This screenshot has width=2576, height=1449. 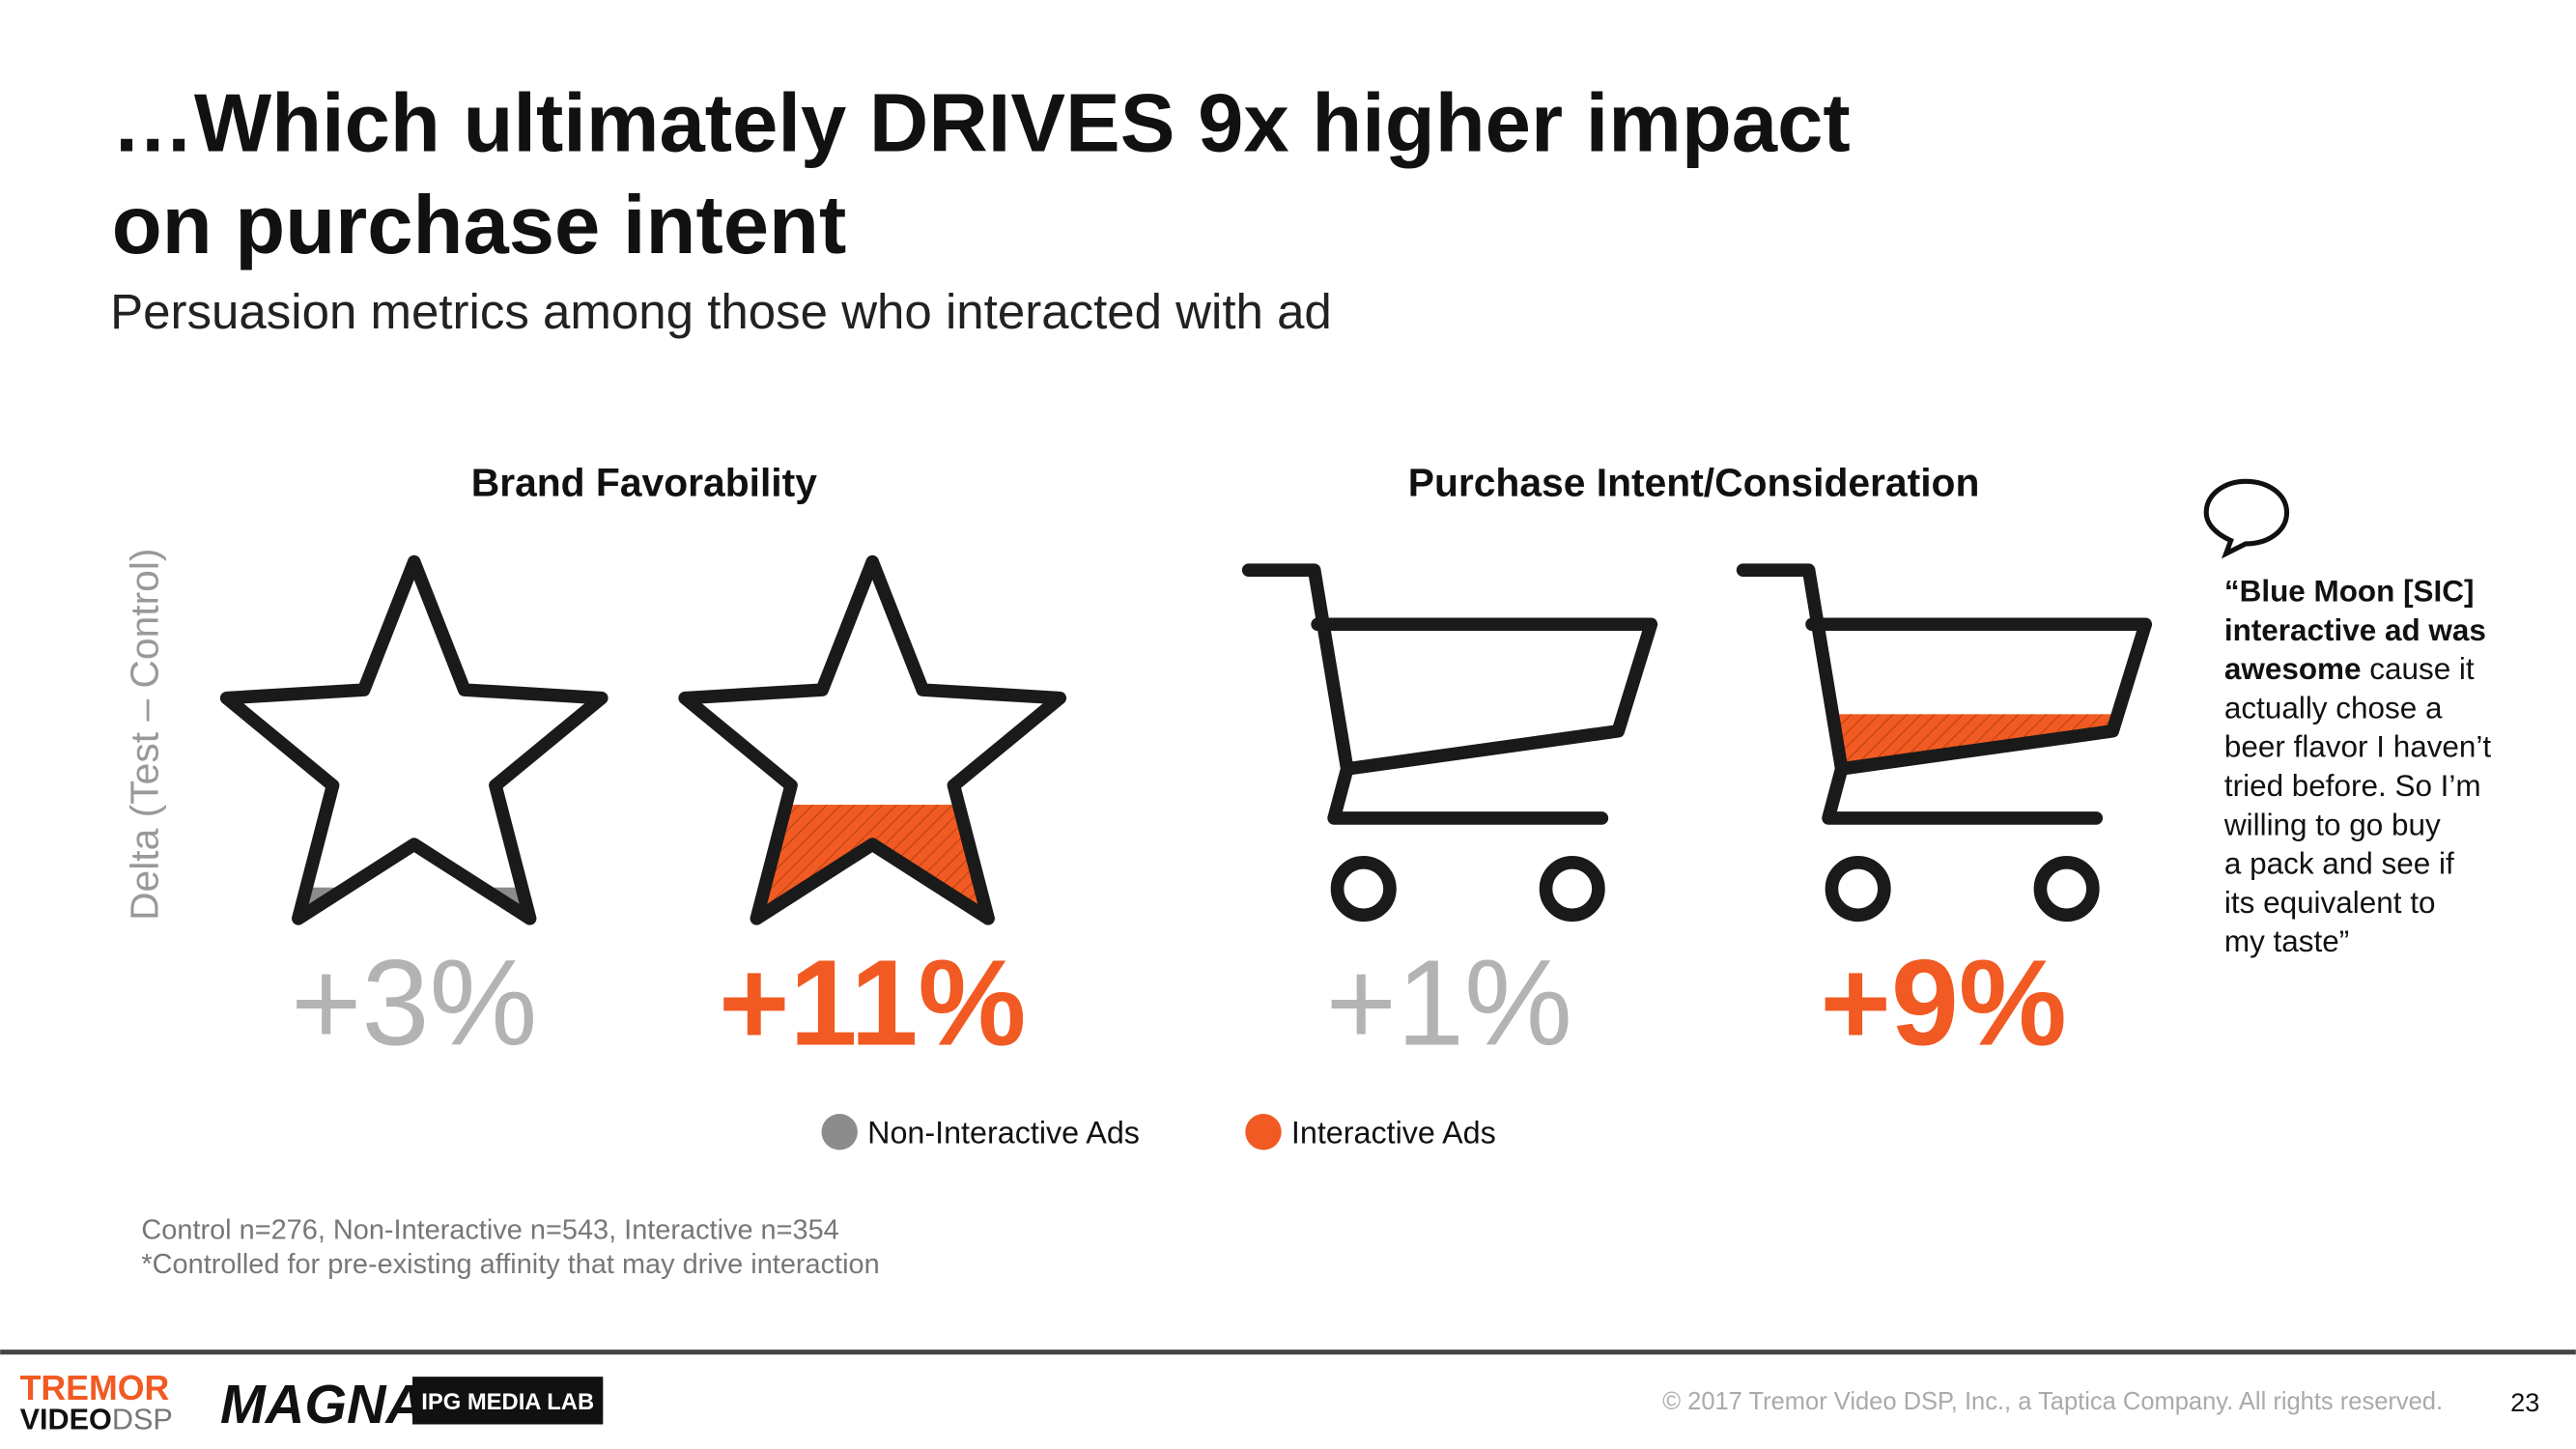 I want to click on panel-title: Brand Favorability, so click(x=644, y=483).